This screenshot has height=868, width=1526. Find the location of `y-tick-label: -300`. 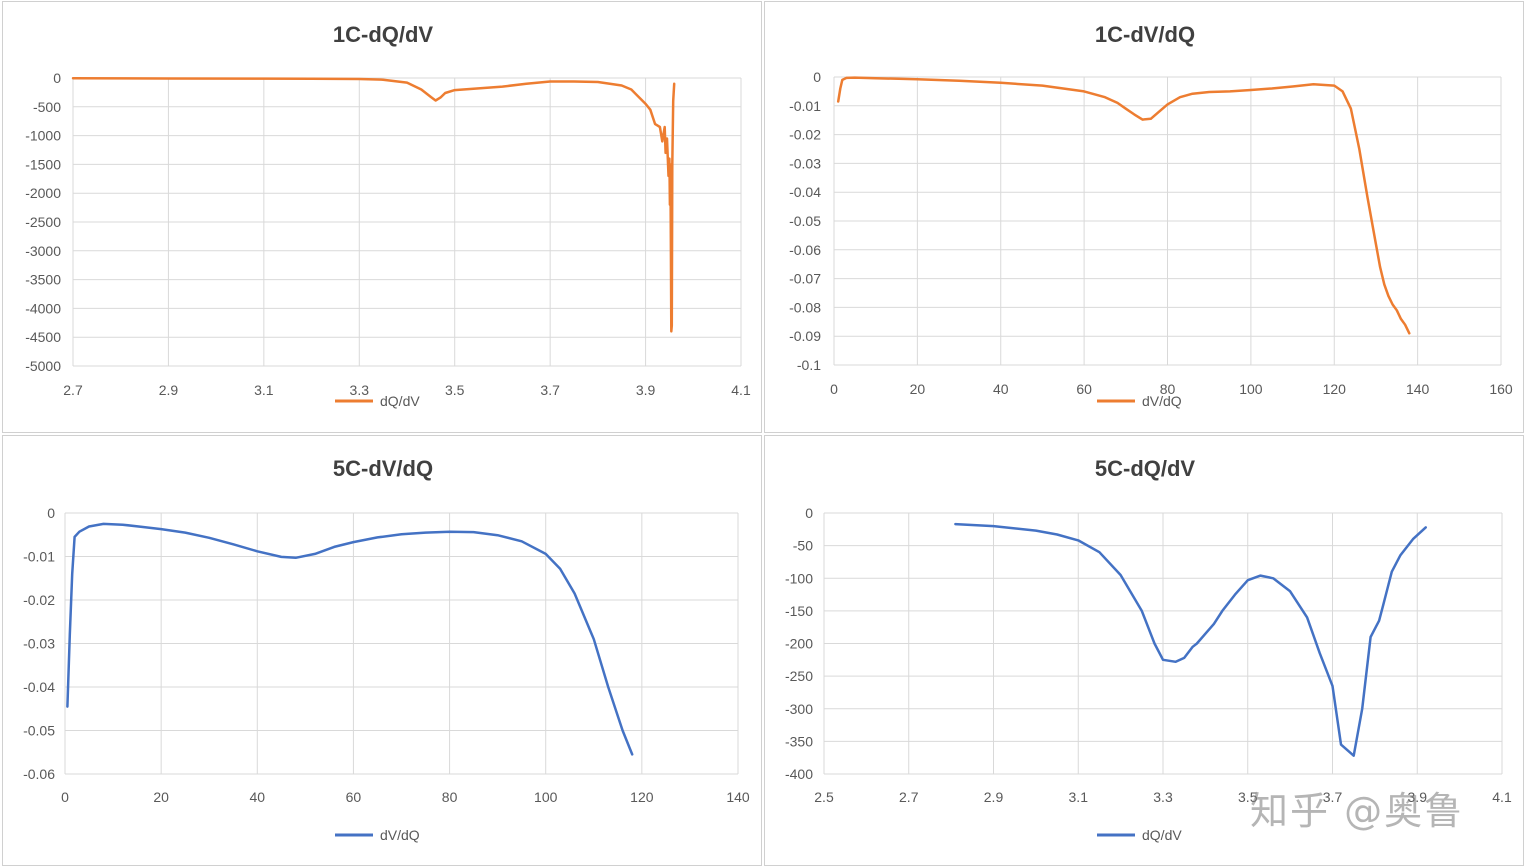

y-tick-label: -300 is located at coordinates (799, 709).